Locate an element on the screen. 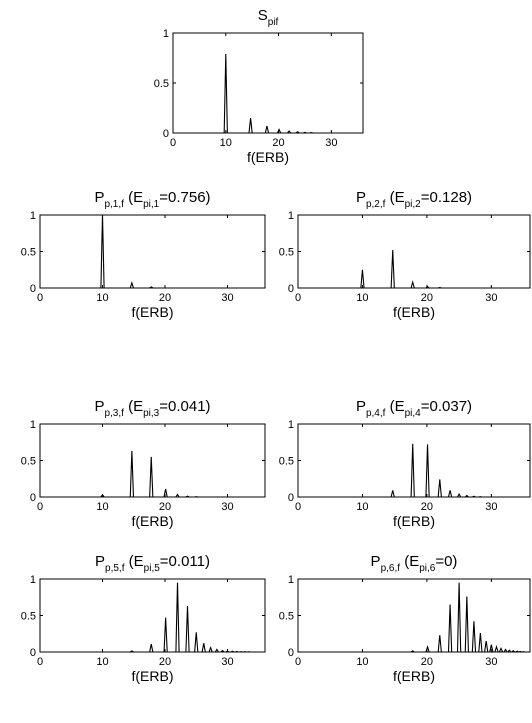 This screenshot has width=532, height=723. title-title: S is located at coordinates (263, 15).